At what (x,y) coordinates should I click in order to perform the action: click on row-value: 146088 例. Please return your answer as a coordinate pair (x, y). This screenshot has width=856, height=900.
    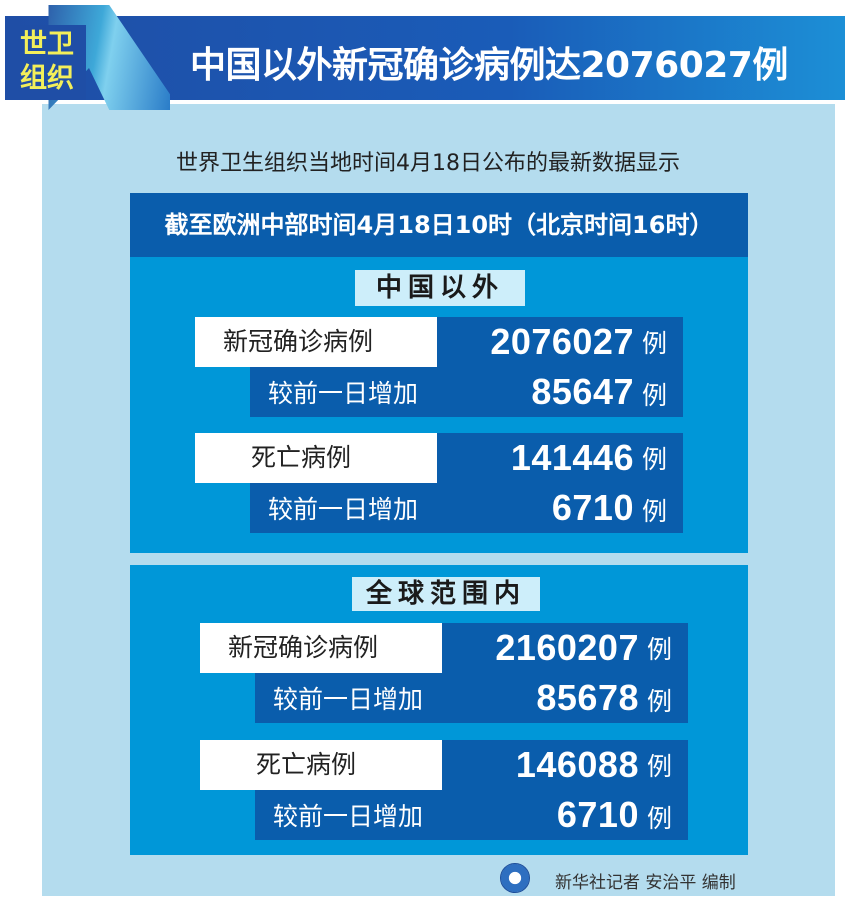
    Looking at the image, I should click on (565, 765).